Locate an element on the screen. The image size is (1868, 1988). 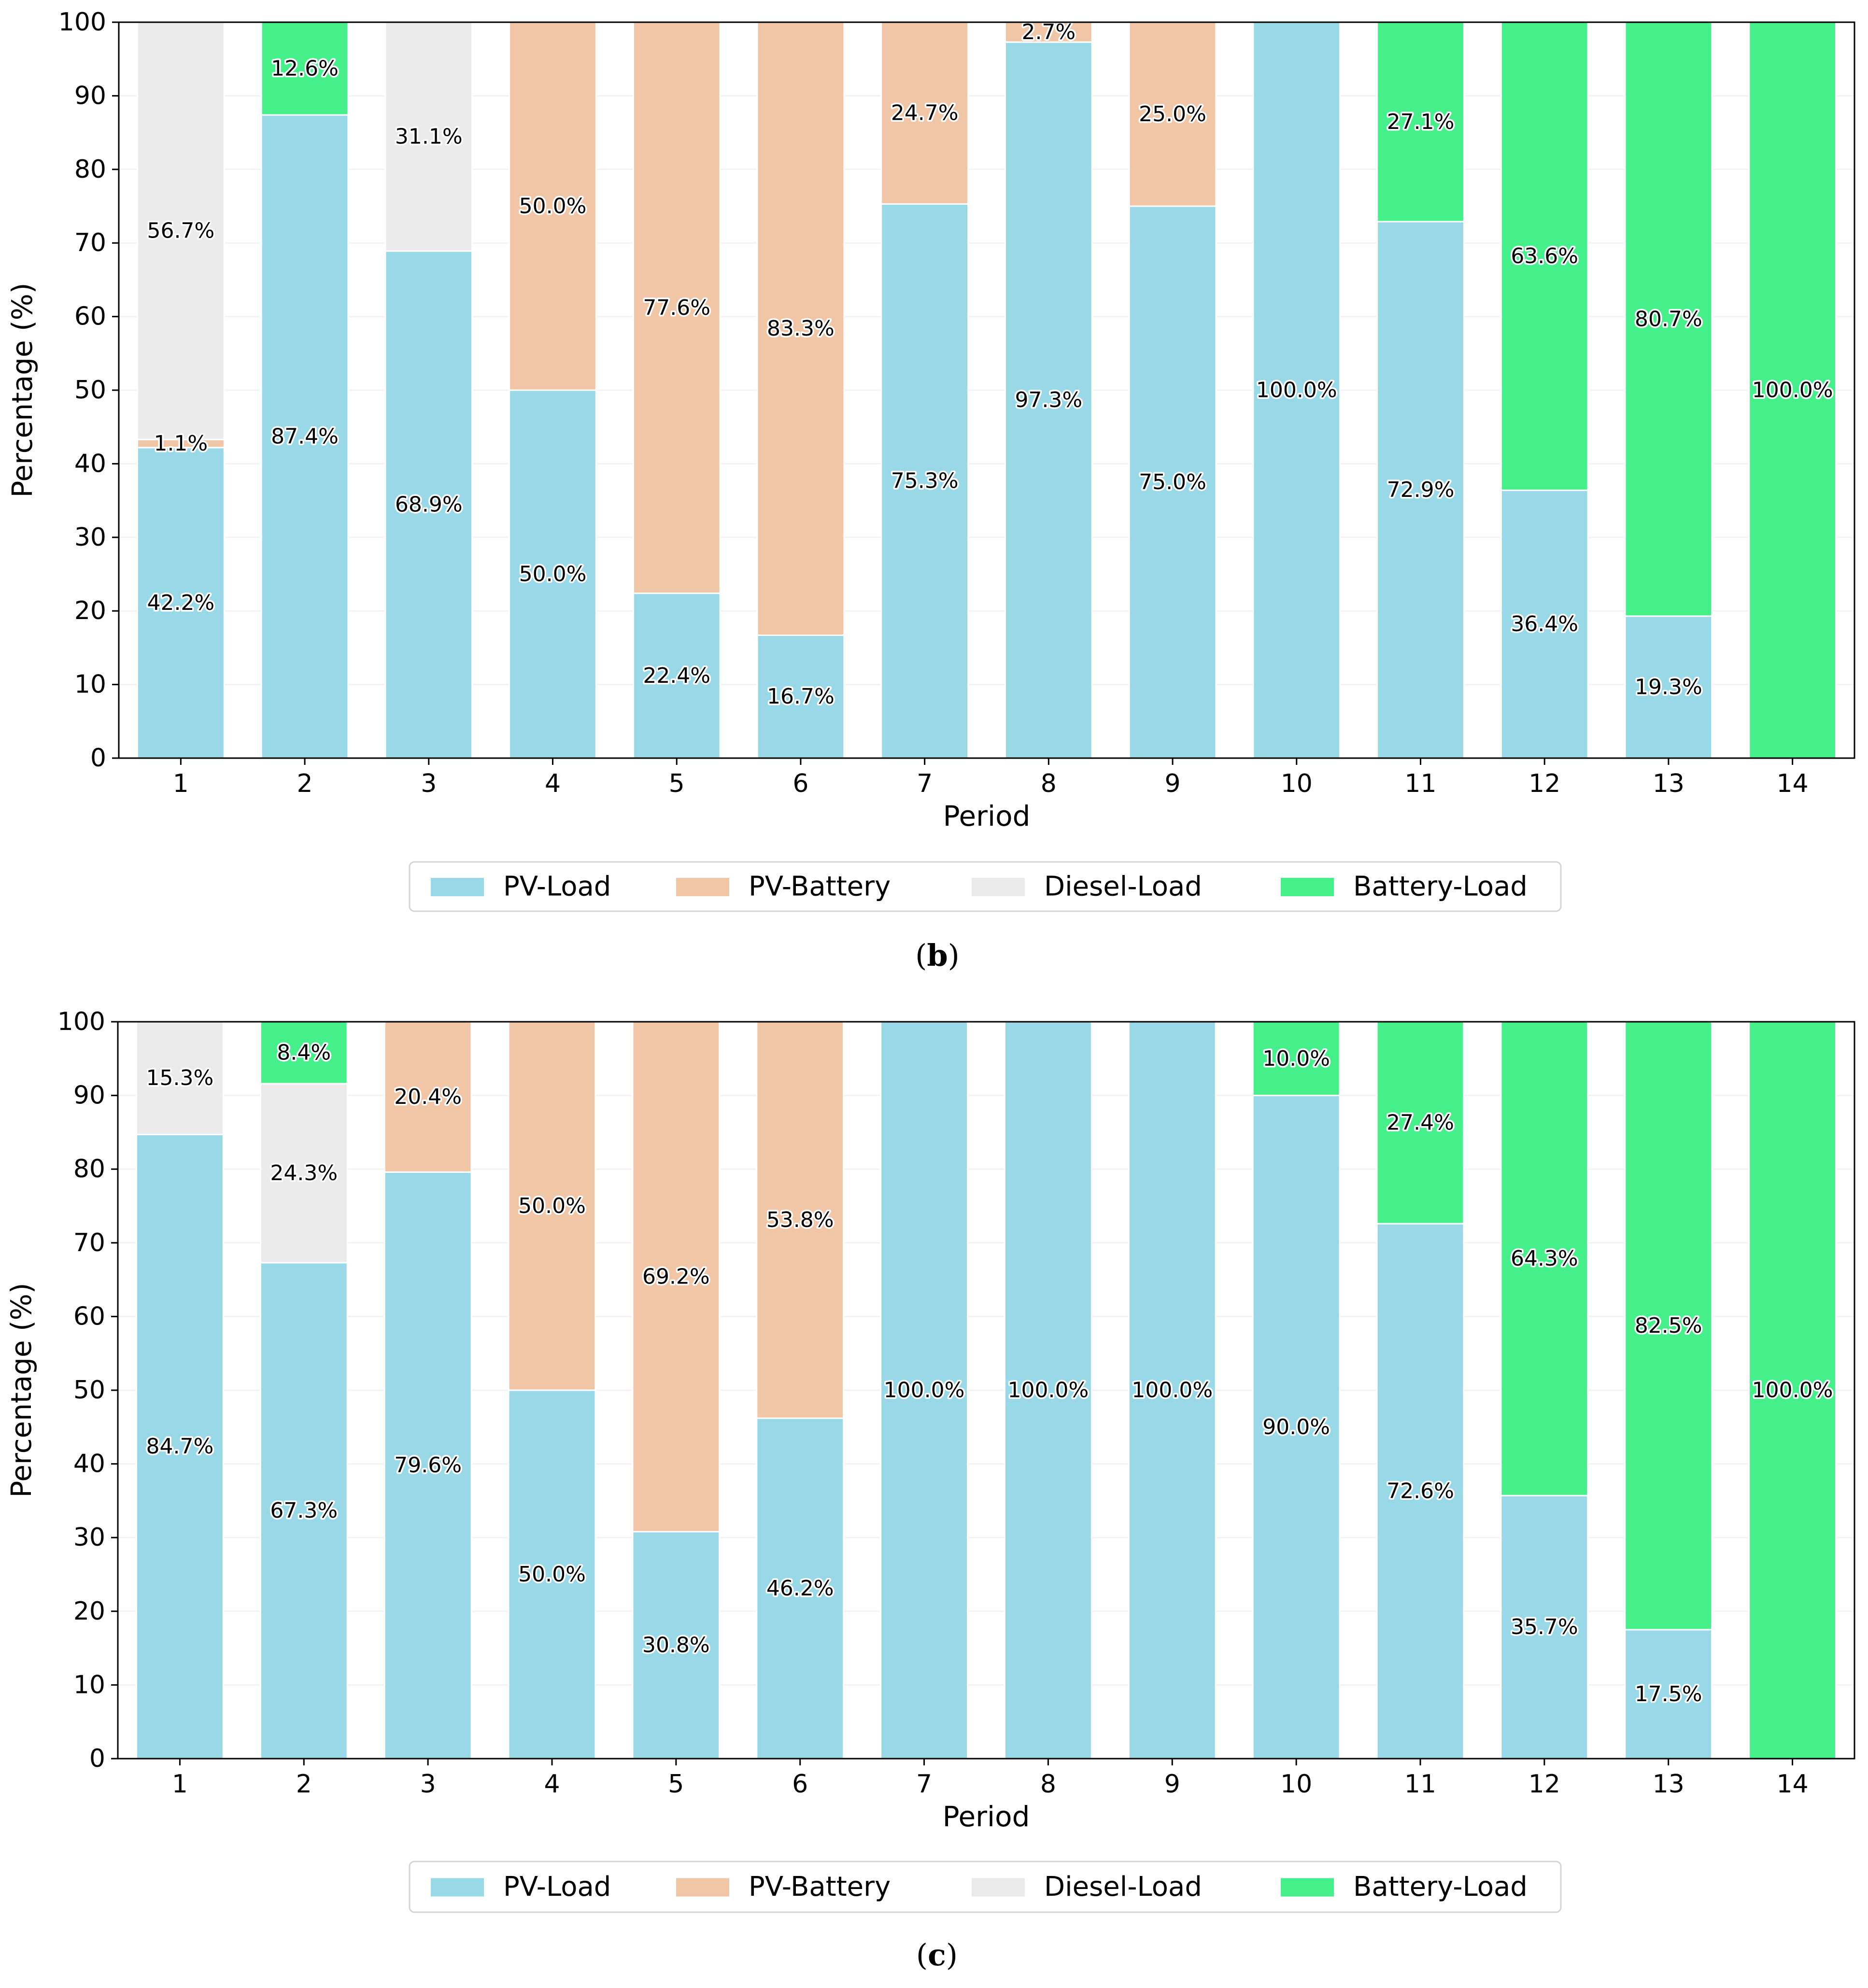
panel-caption: (b) is located at coordinates (937, 956).